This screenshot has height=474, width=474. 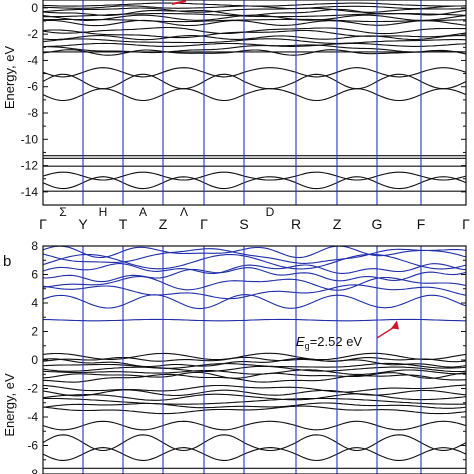 What do you see at coordinates (34, 303) in the screenshot?
I see `y-tick-label: 4` at bounding box center [34, 303].